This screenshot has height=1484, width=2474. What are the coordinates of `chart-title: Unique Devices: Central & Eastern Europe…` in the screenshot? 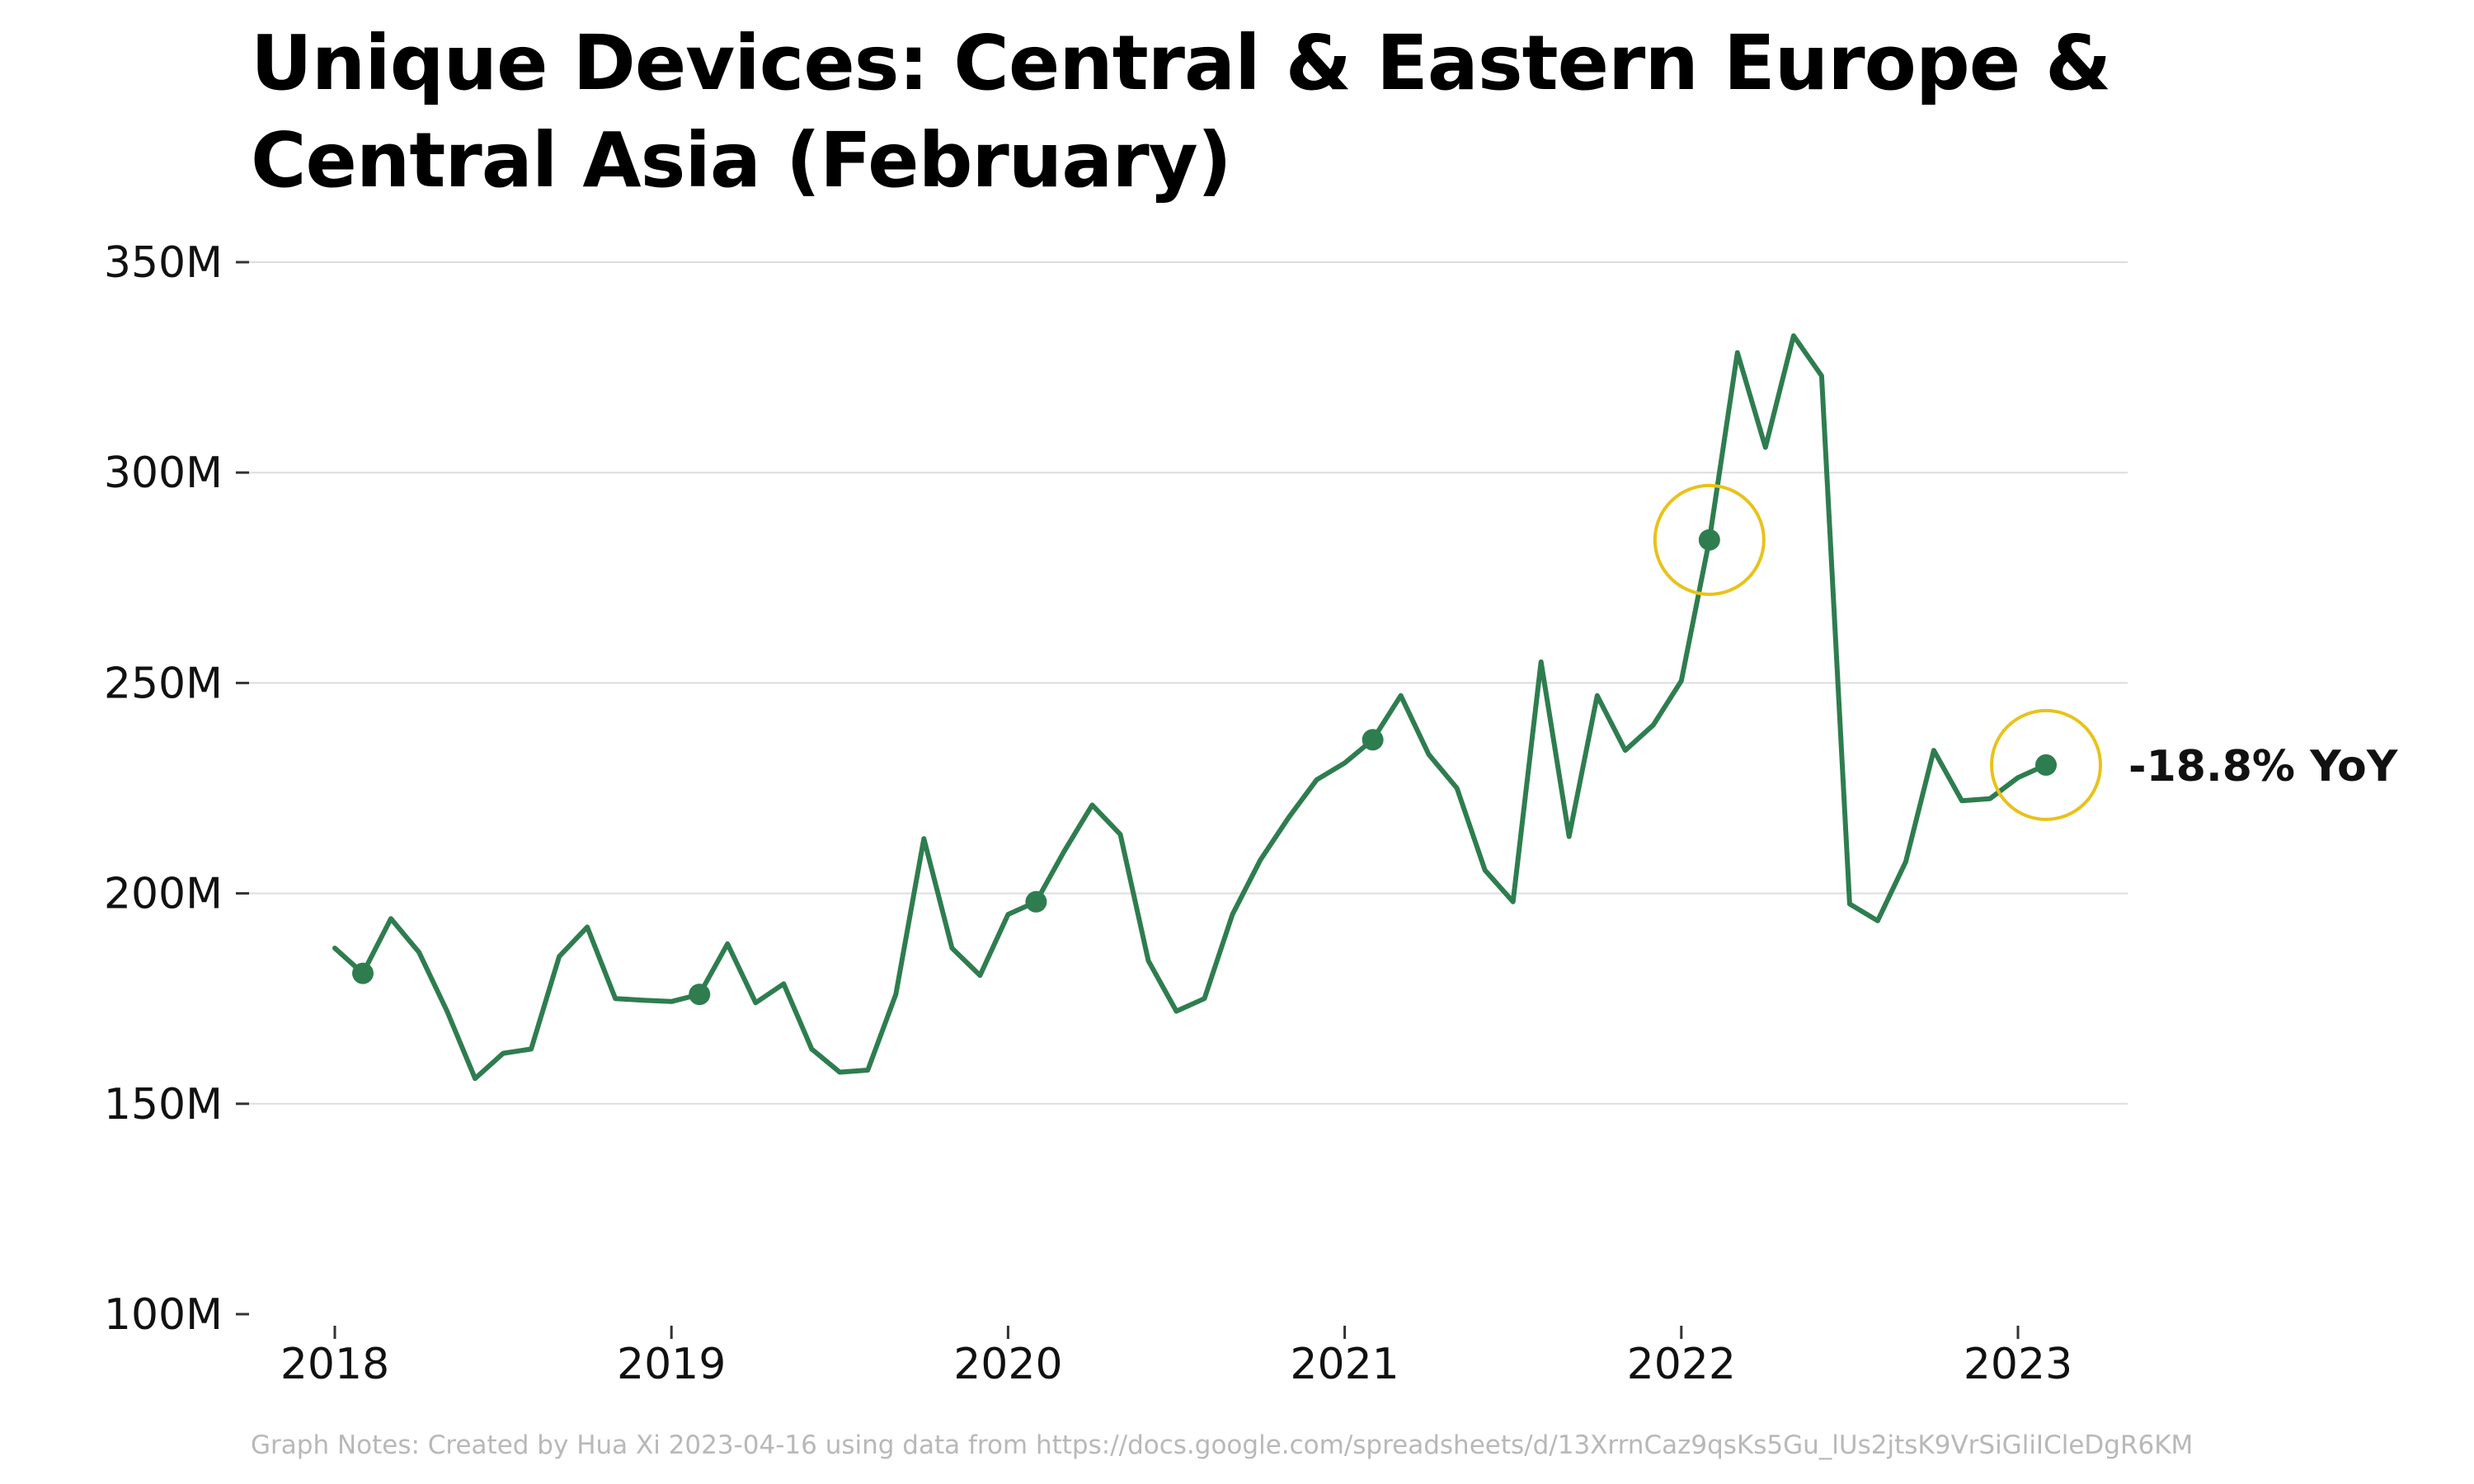 It's located at (1181, 112).